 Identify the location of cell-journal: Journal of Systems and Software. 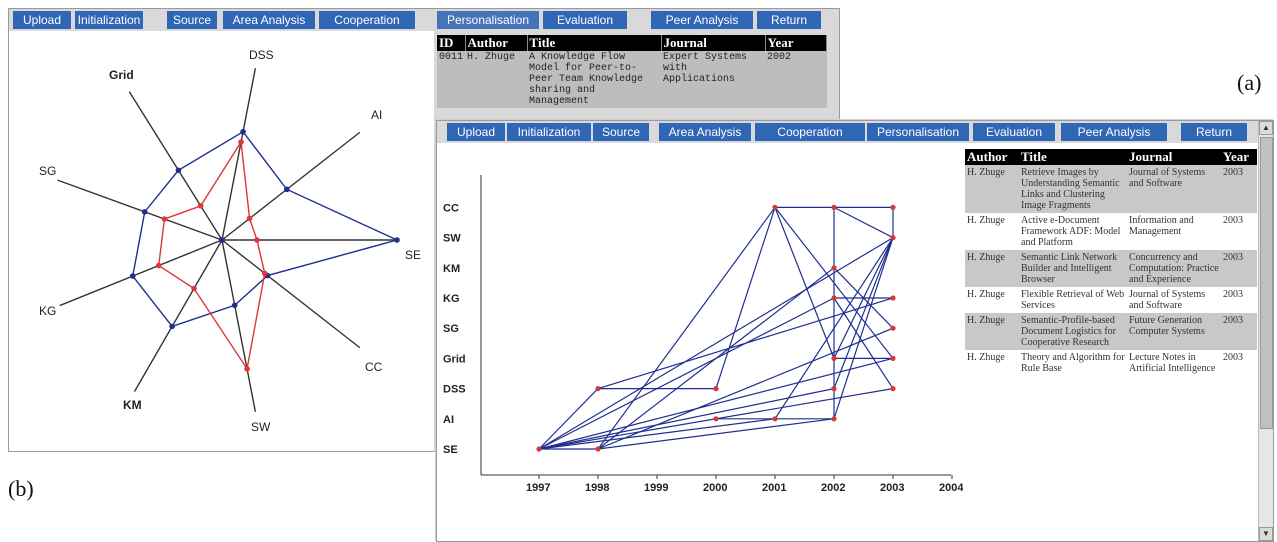
(1174, 300).